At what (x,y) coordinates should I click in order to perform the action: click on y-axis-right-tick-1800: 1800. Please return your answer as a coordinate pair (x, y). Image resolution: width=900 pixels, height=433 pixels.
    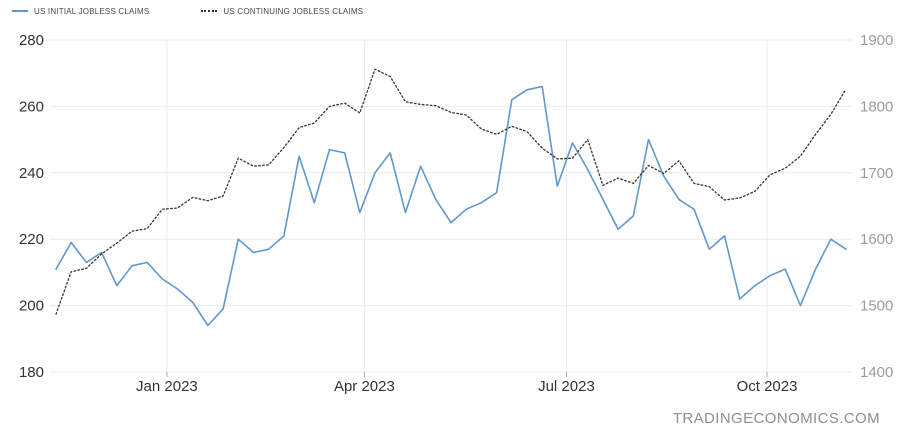
    Looking at the image, I should click on (876, 106).